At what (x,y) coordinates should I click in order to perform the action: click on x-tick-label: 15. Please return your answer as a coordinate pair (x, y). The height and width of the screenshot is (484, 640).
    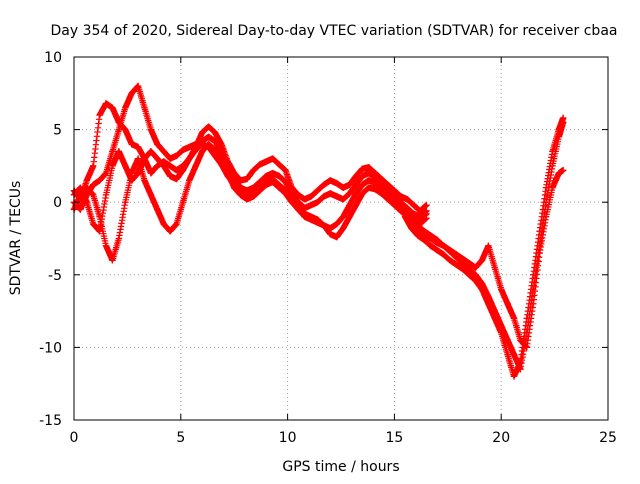
    Looking at the image, I should click on (394, 438).